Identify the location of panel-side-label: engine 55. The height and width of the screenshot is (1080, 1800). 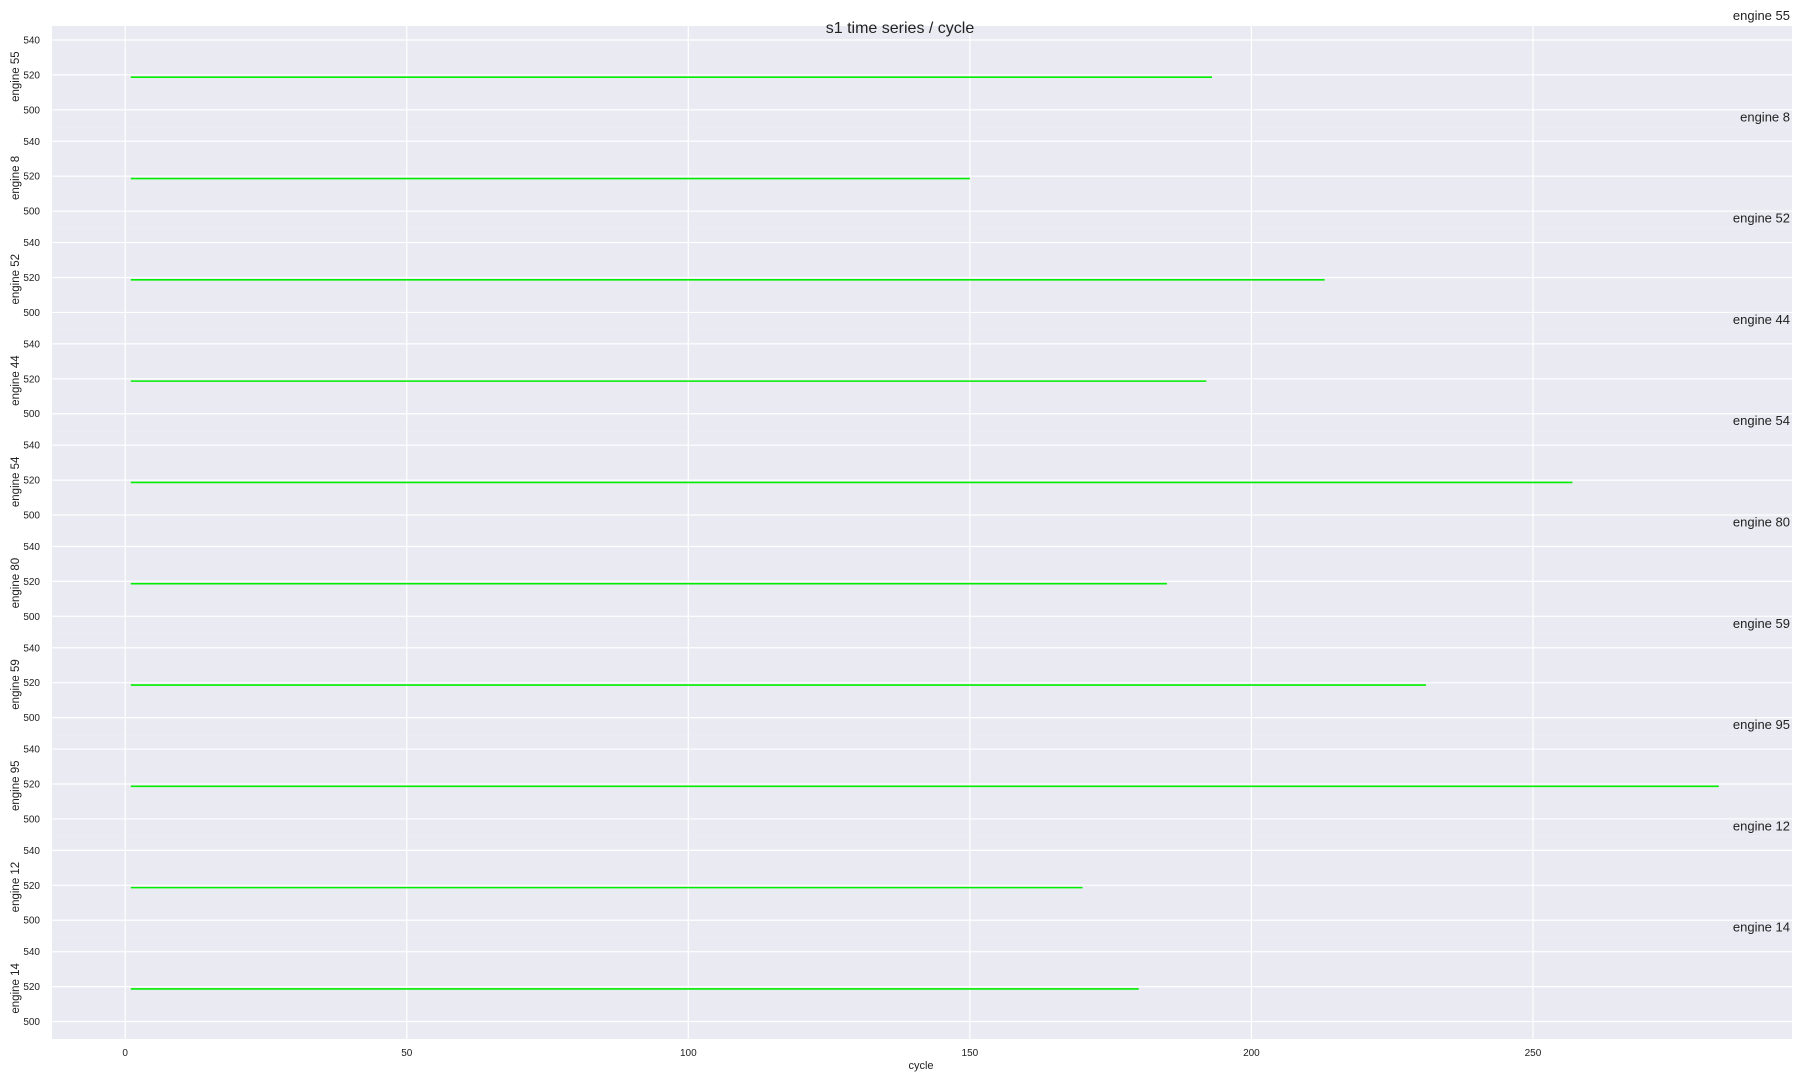
(1761, 15).